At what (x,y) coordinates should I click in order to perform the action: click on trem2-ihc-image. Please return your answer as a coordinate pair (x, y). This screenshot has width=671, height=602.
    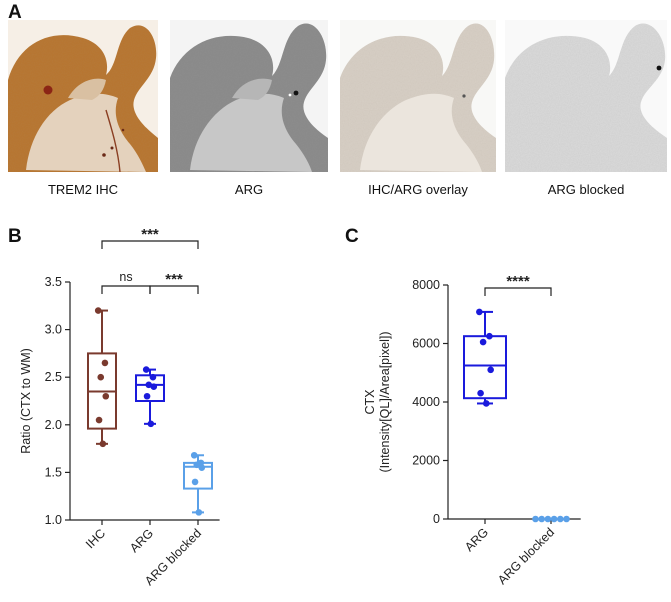
    Looking at the image, I should click on (83, 96).